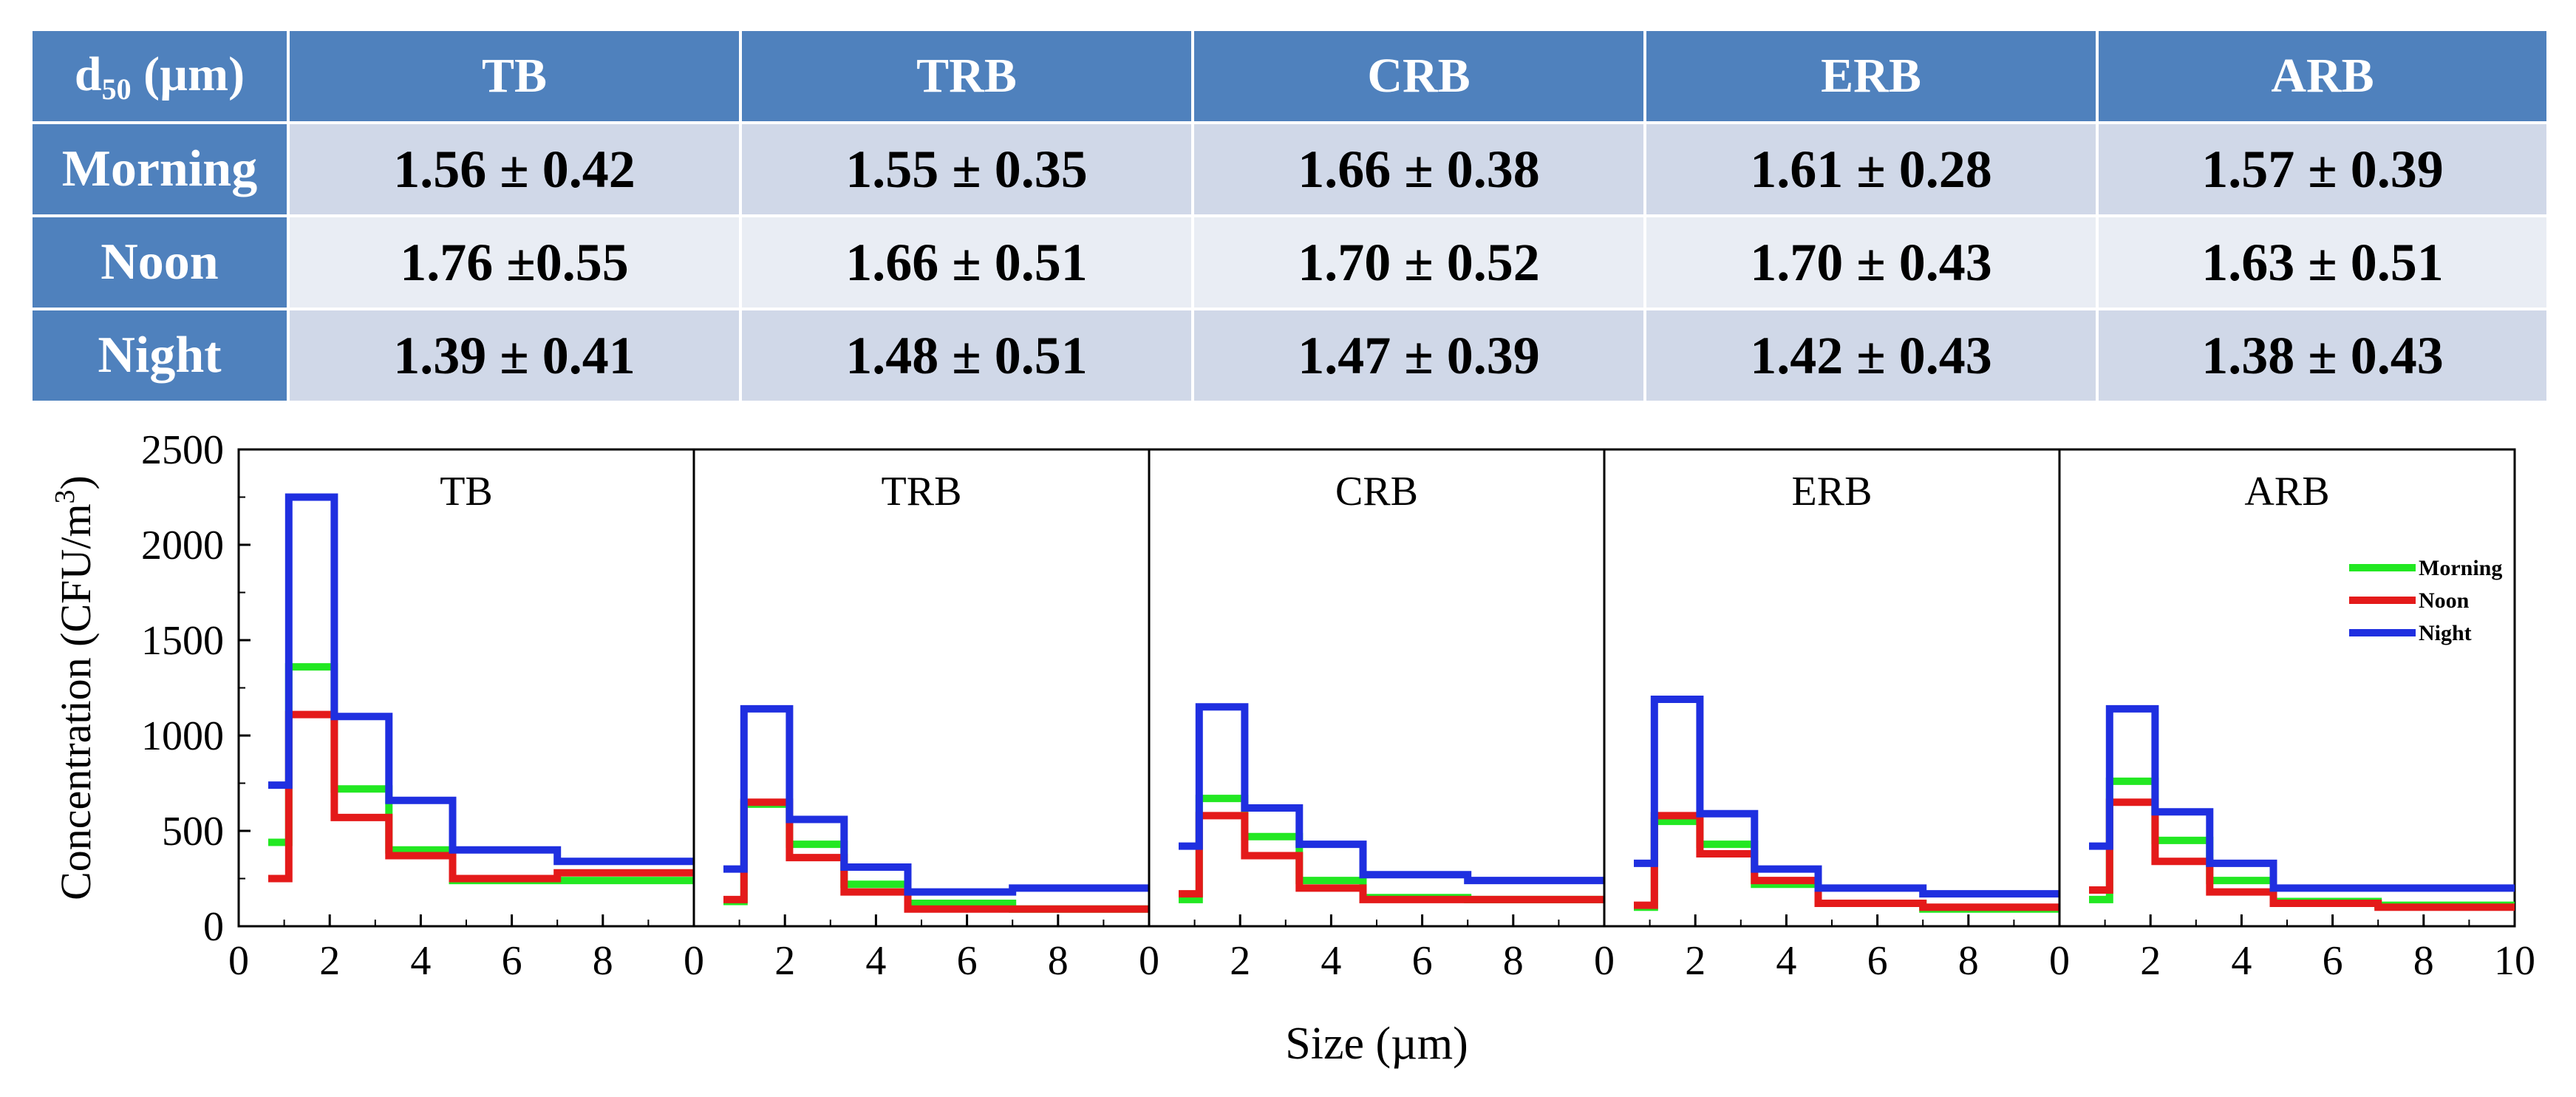 The height and width of the screenshot is (1097, 2576). Describe the element at coordinates (1871, 76) in the screenshot. I see `column-header: ERB` at that location.